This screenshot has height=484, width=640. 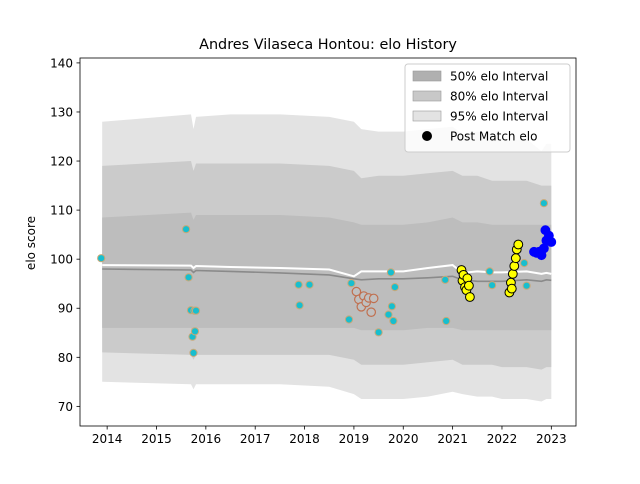 I want to click on legend-label: 95% elo Interval, so click(x=499, y=117).